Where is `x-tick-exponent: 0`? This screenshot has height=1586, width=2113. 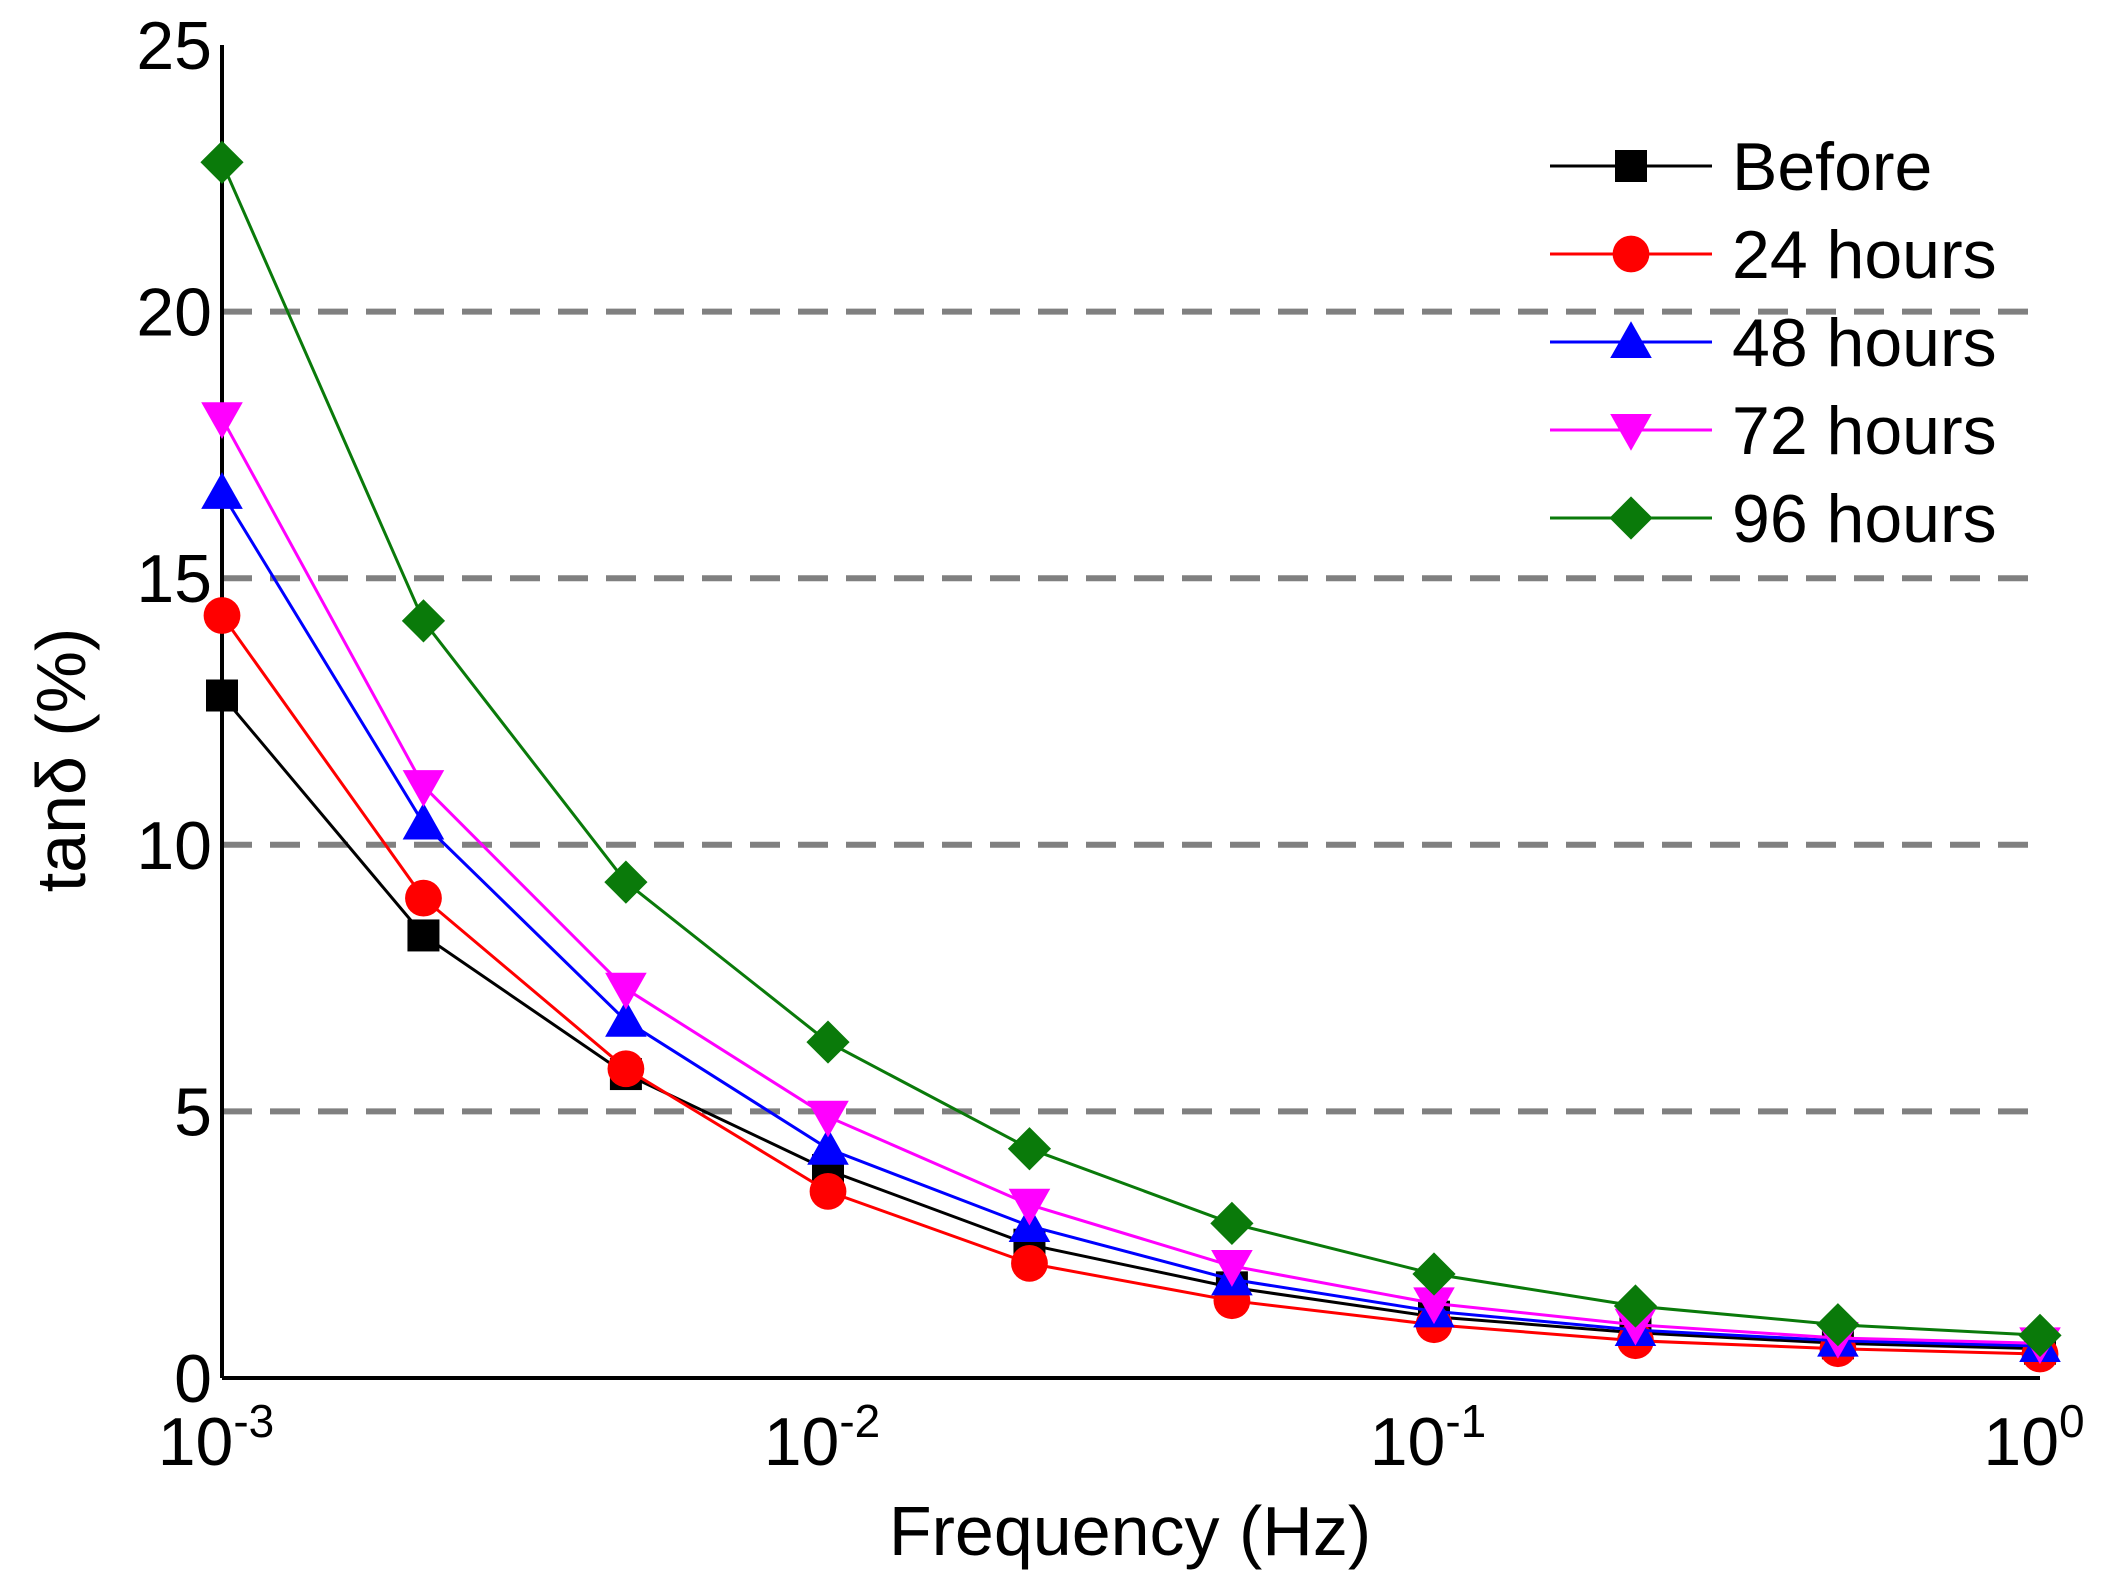
x-tick-exponent: 0 is located at coordinates (2072, 1421).